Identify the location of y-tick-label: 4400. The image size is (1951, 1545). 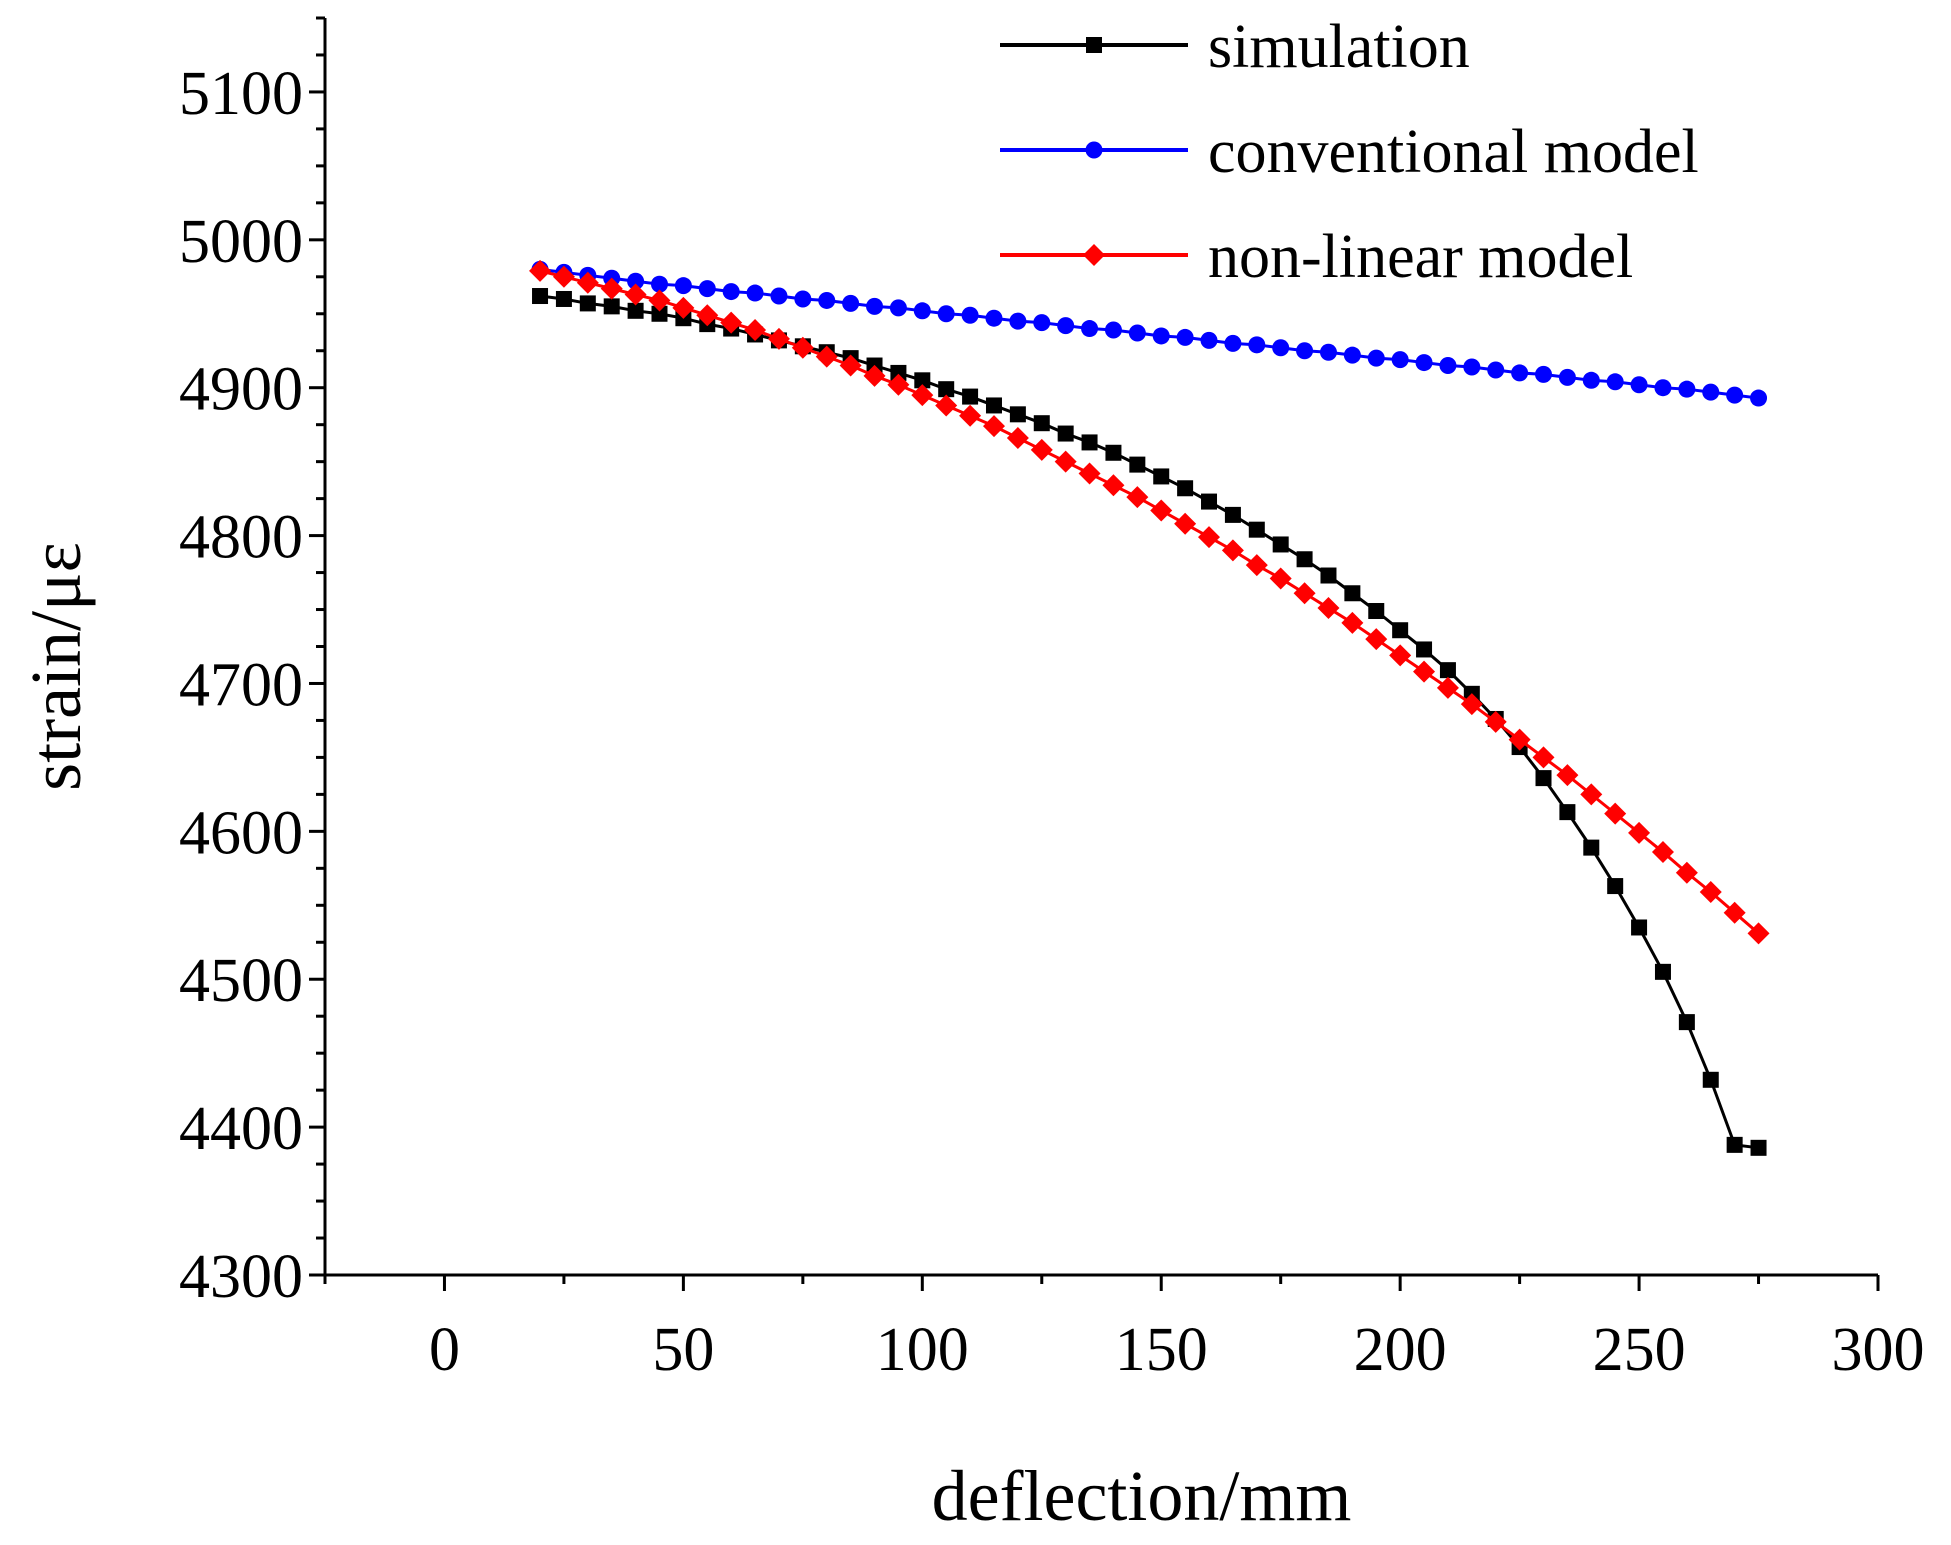
(241, 1129).